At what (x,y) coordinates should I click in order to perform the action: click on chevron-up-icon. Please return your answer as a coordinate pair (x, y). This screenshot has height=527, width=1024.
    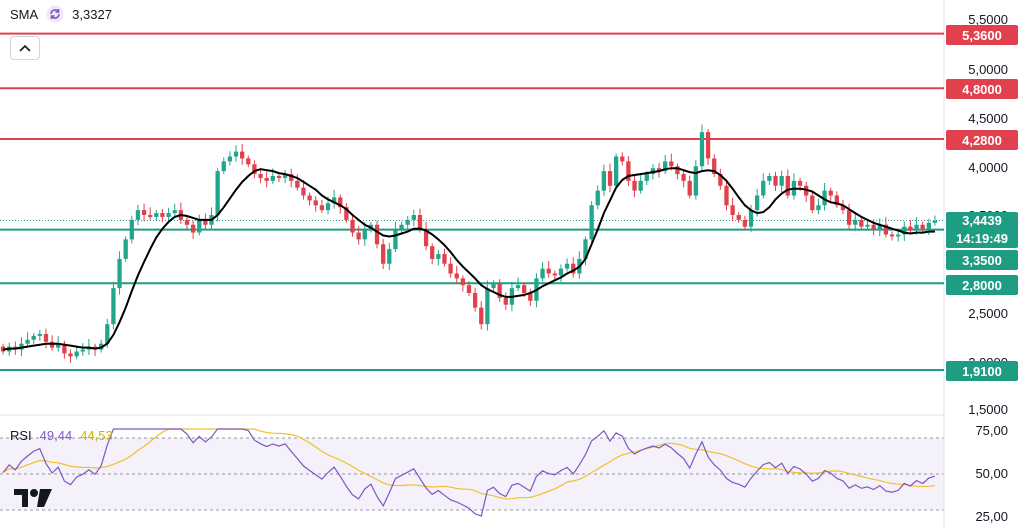
    Looking at the image, I should click on (25, 48).